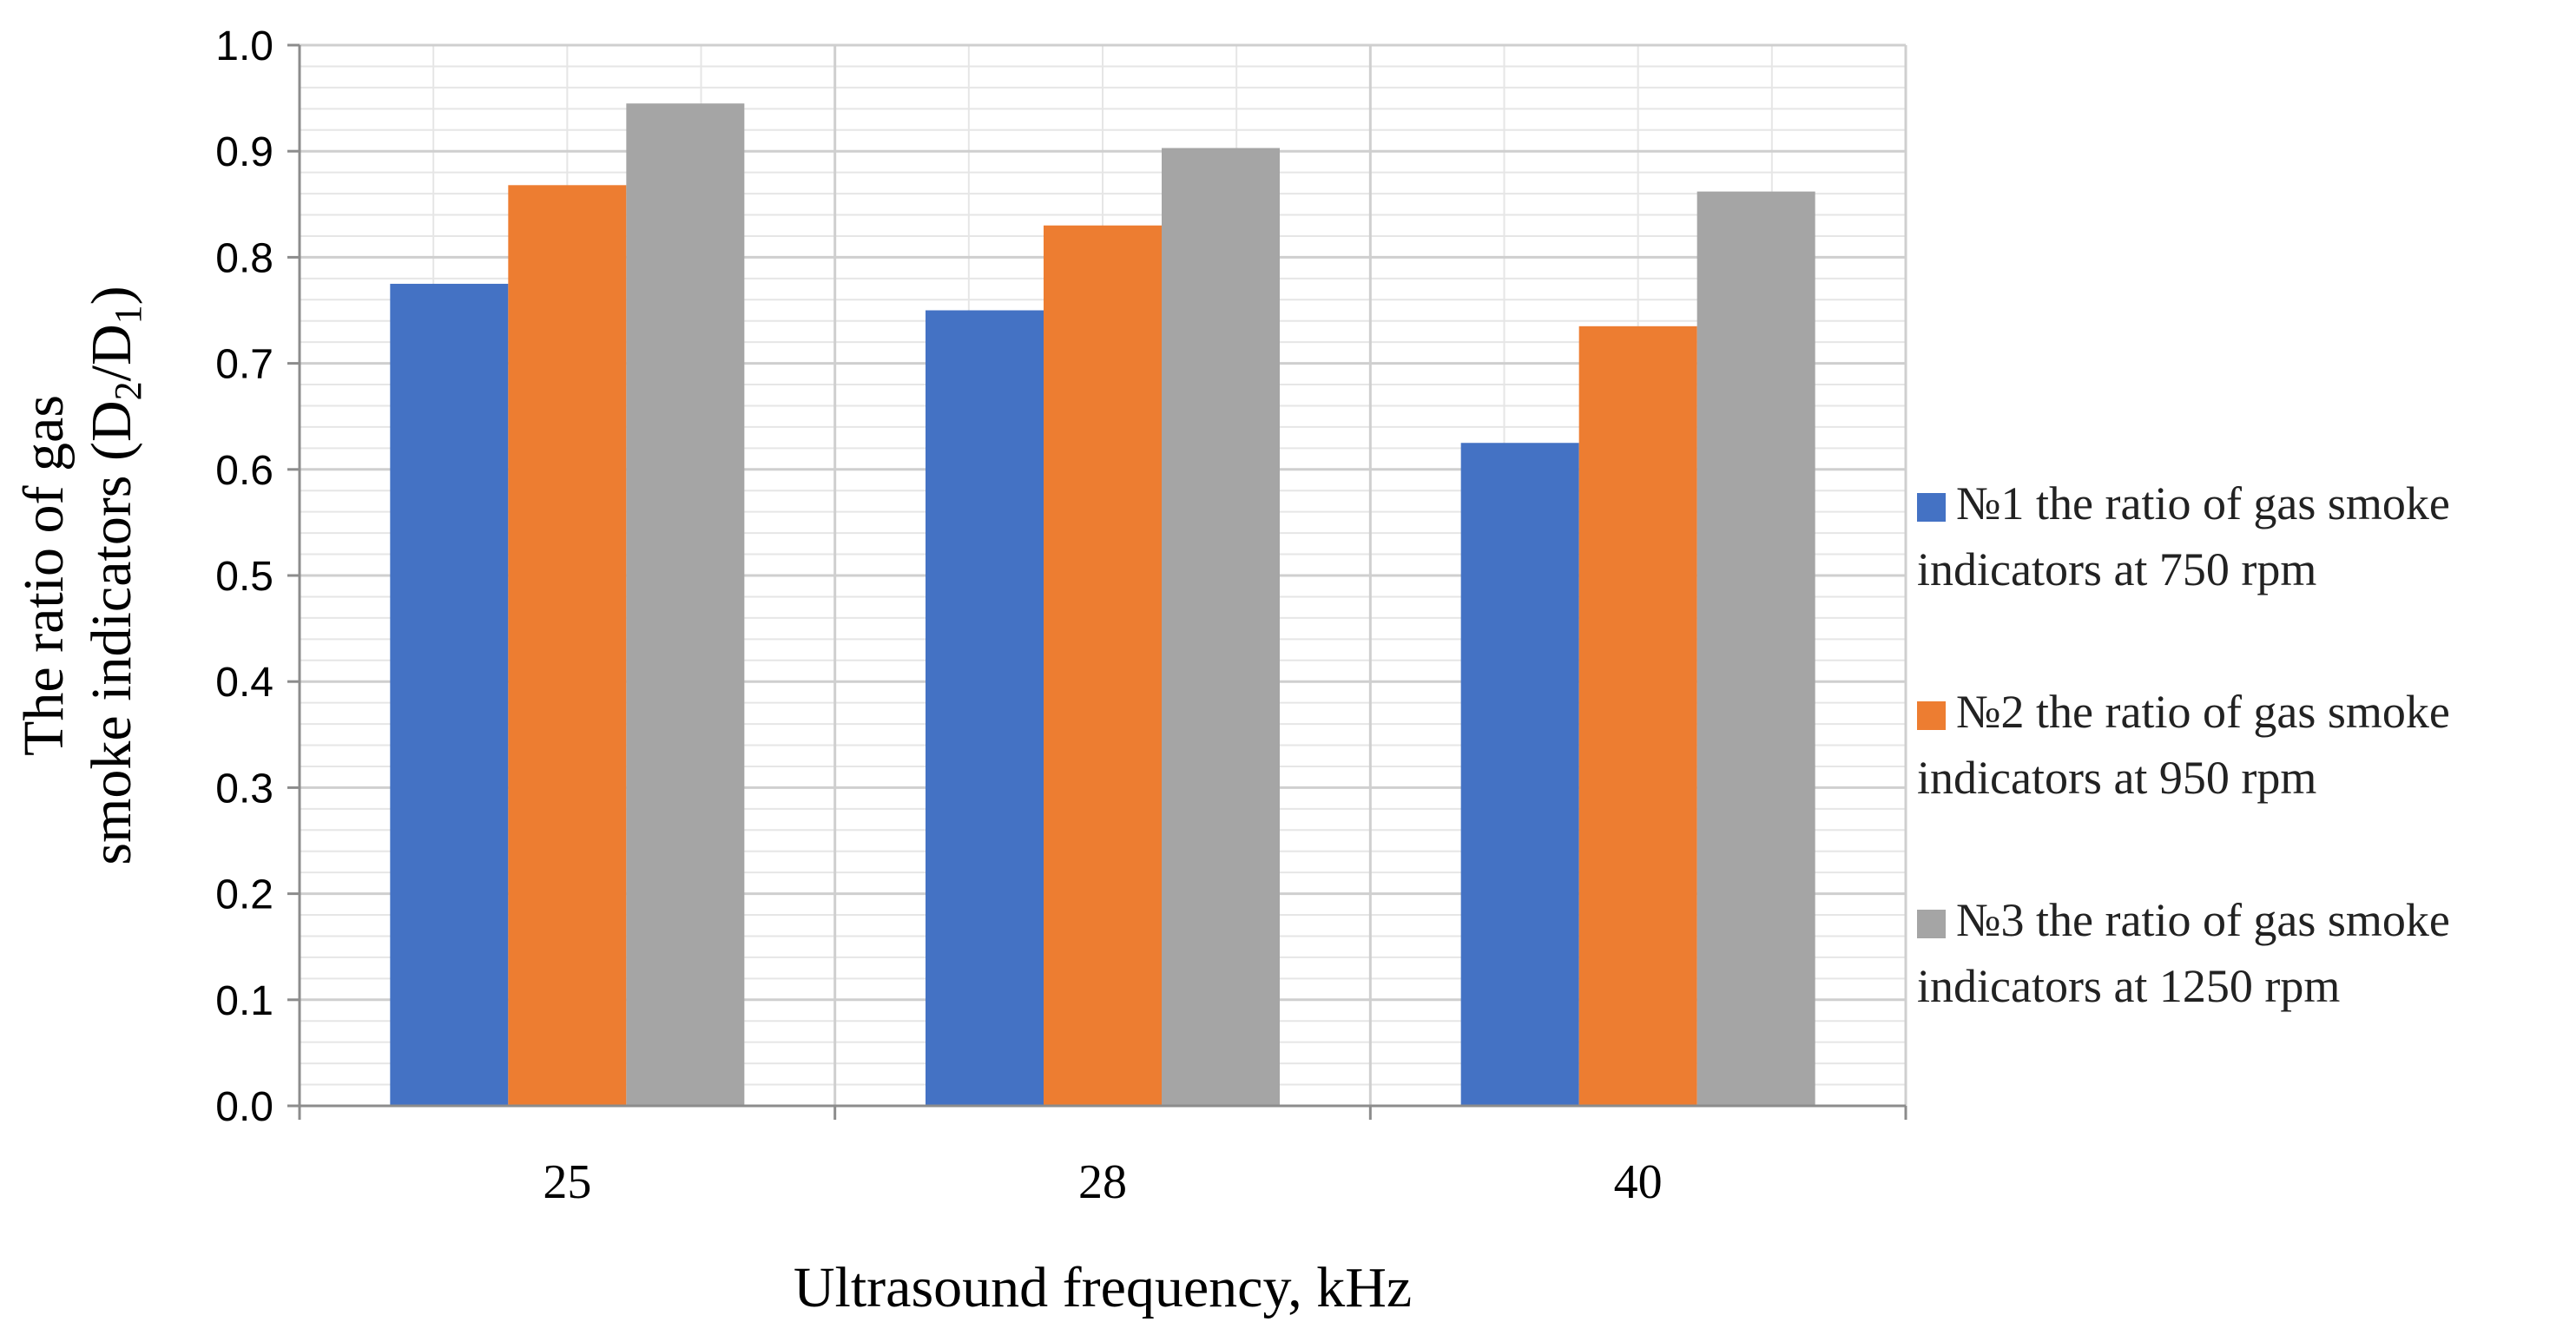  I want to click on y-tick-labels: 0.0 0.1 0.2 0.3 0.4 0.5 0.6 0.7 0.8 0.9 1.0, so click(244, 576).